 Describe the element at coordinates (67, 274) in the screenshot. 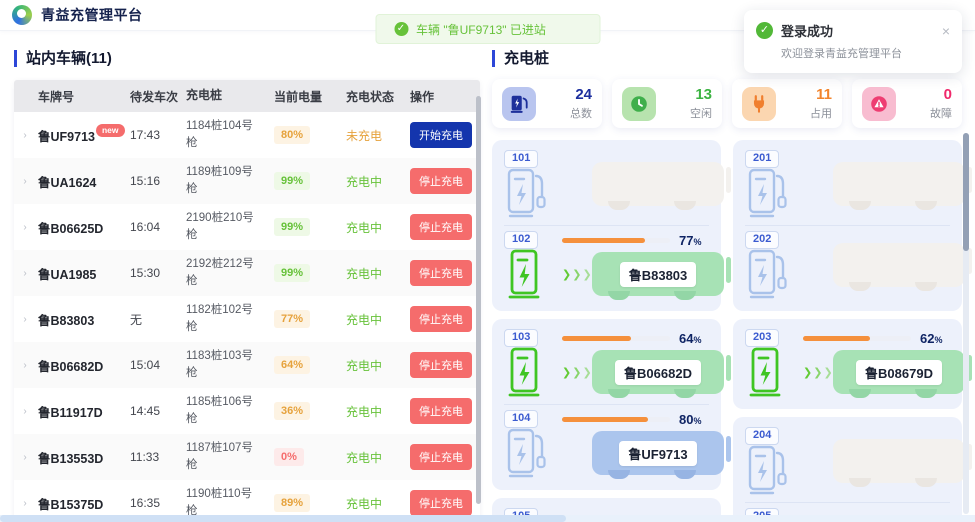

I see `plate-text: 鲁UA1985` at that location.